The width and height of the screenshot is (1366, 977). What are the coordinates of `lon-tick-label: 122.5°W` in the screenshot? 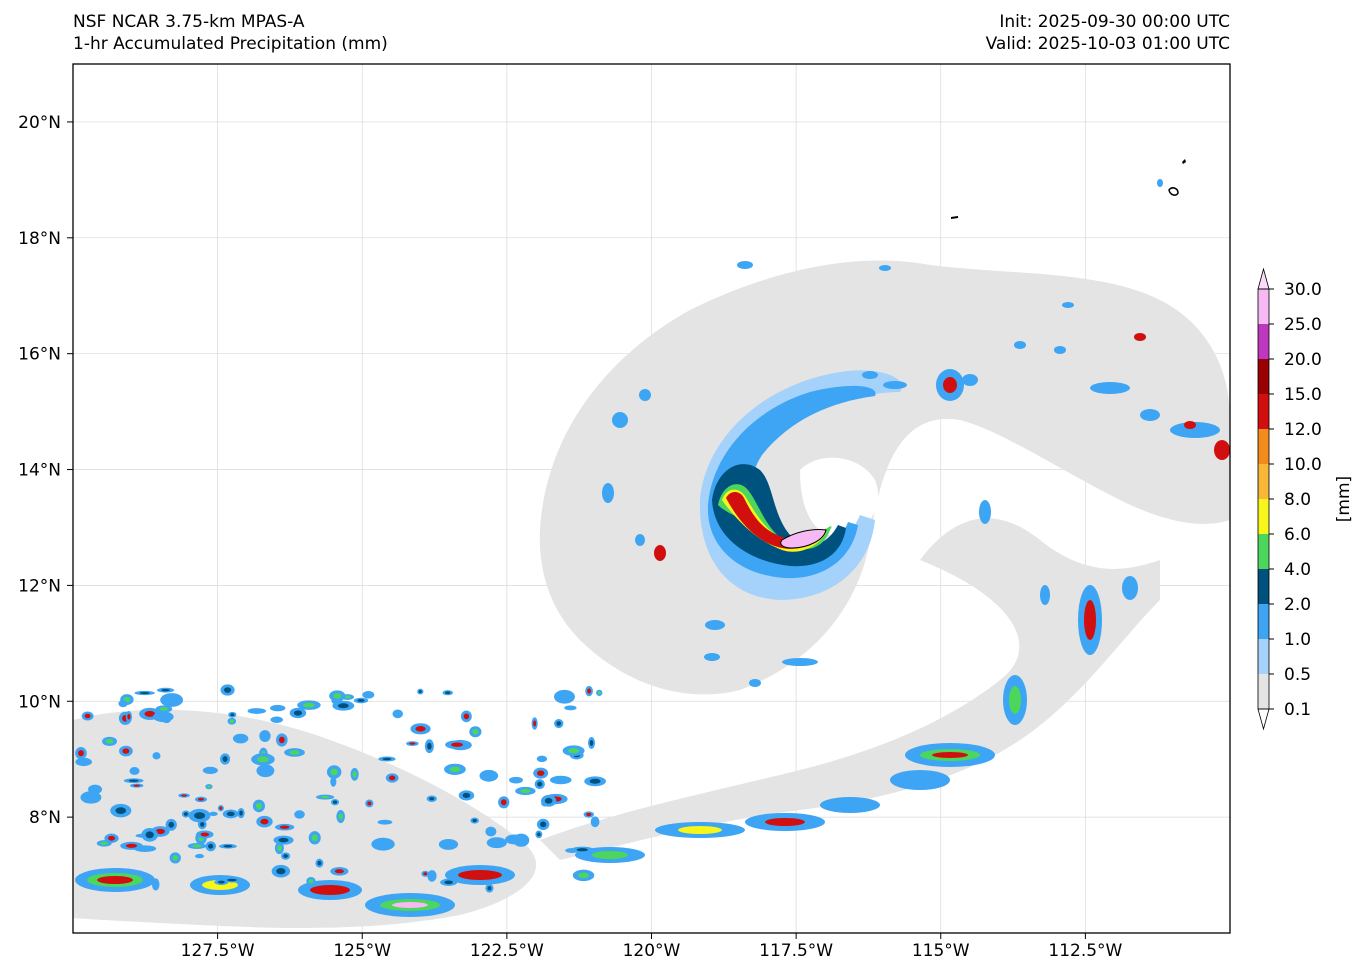 It's located at (507, 951).